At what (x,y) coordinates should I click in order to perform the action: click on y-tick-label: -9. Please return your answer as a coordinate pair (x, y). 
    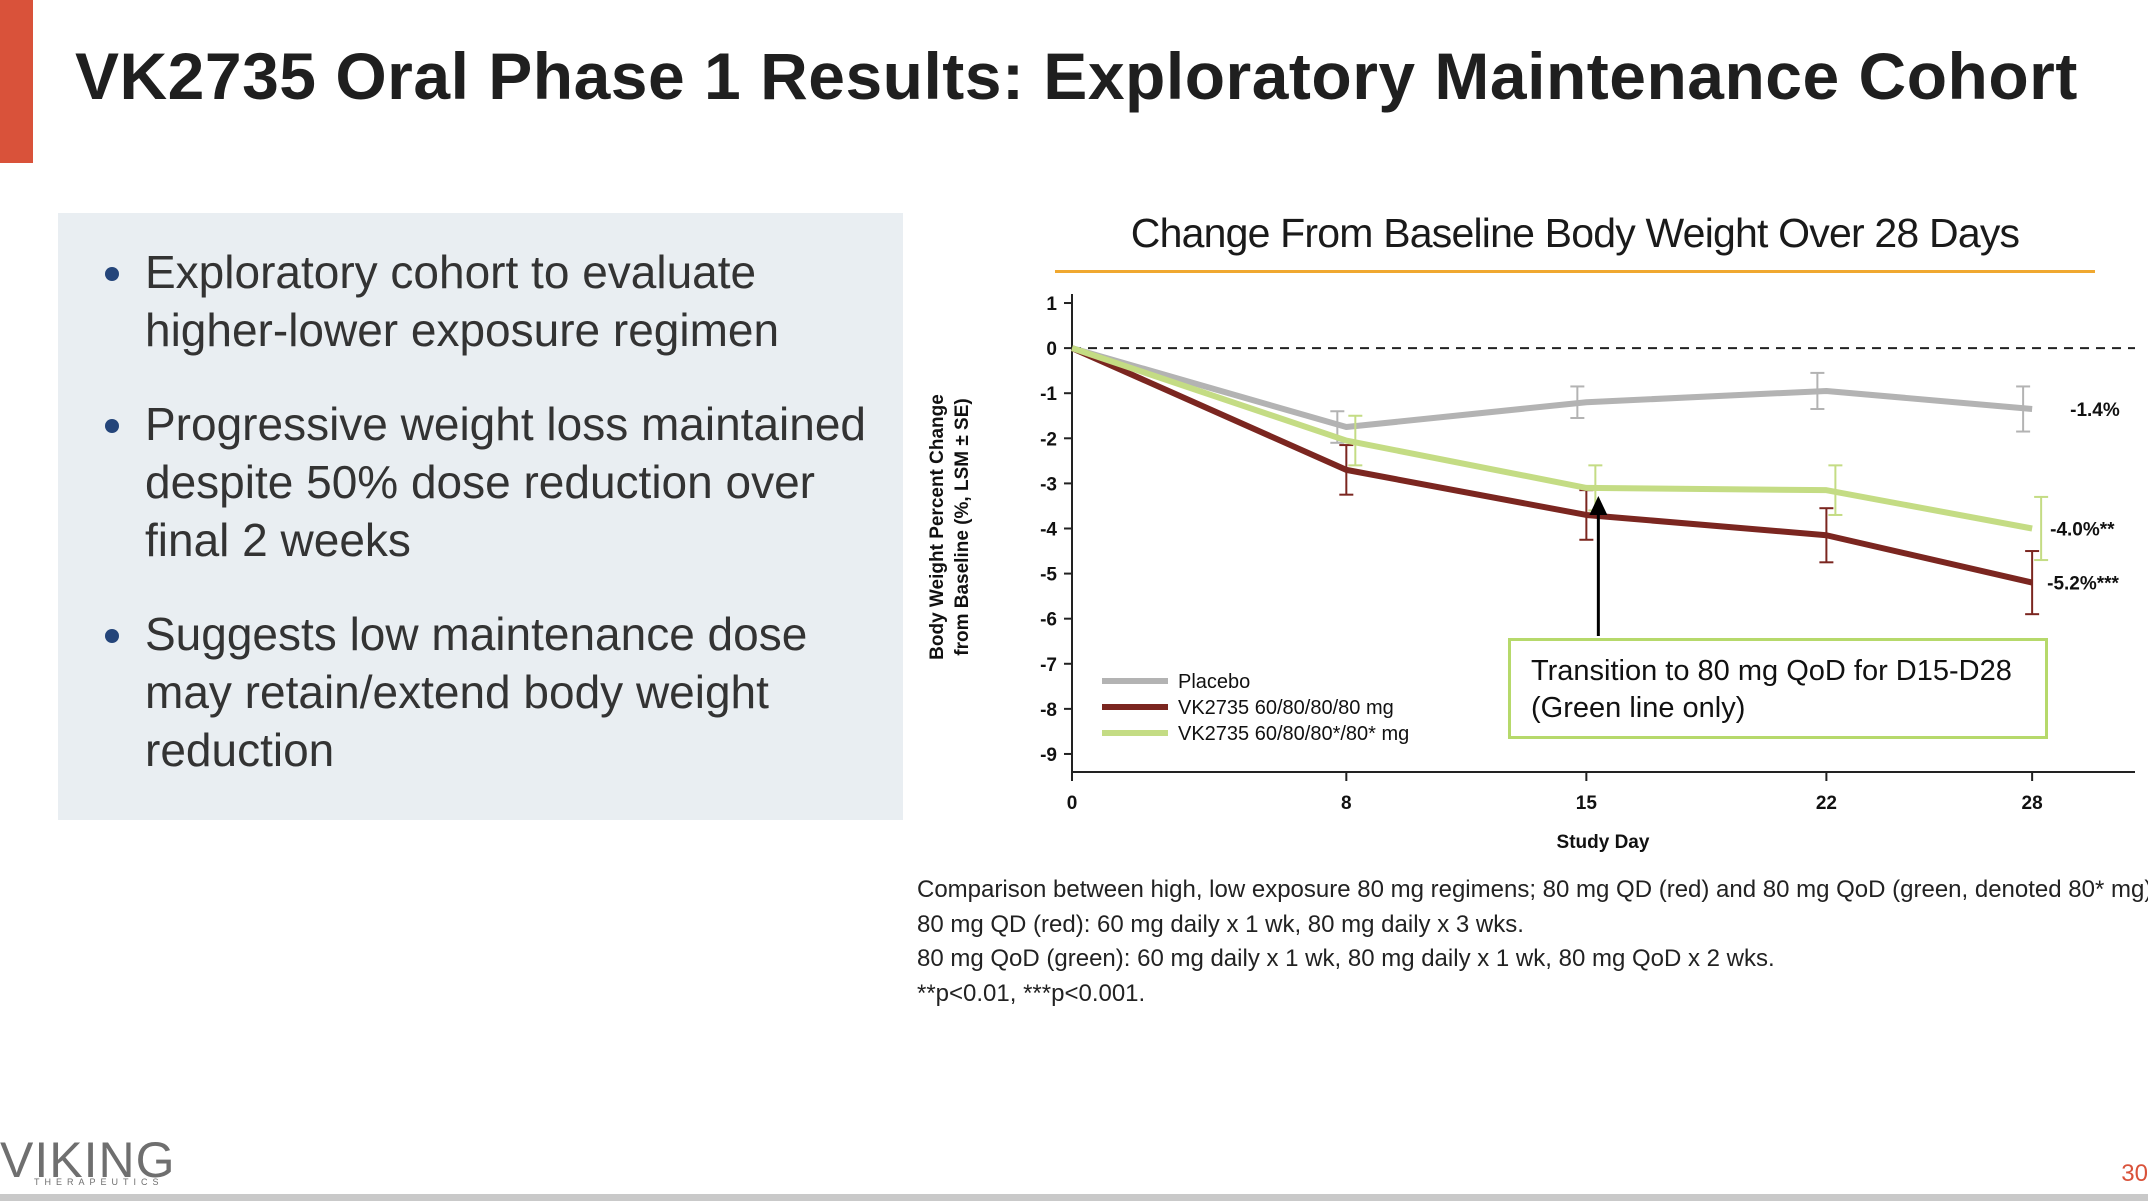
    Looking at the image, I should click on (1048, 755).